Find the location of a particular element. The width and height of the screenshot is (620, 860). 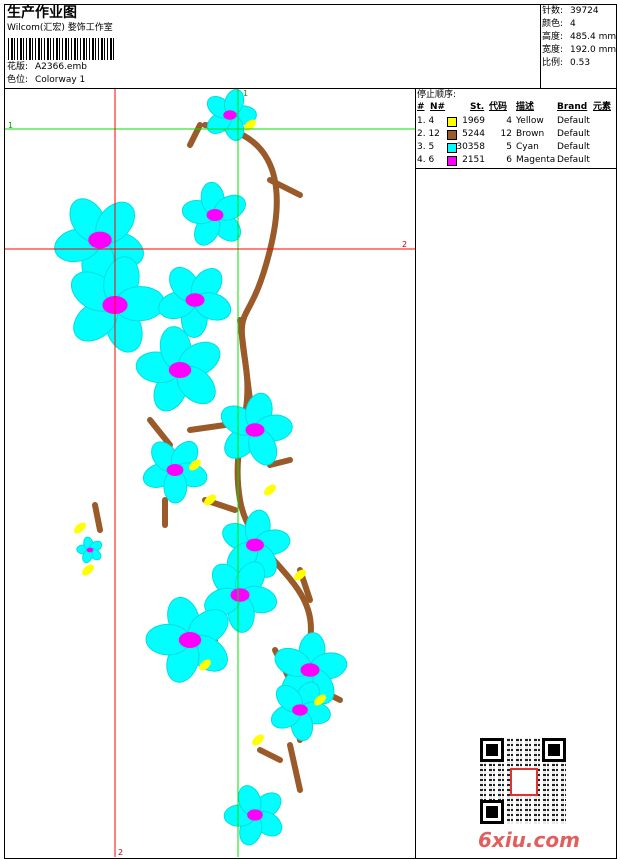

stitches: 2151 is located at coordinates (473, 160).